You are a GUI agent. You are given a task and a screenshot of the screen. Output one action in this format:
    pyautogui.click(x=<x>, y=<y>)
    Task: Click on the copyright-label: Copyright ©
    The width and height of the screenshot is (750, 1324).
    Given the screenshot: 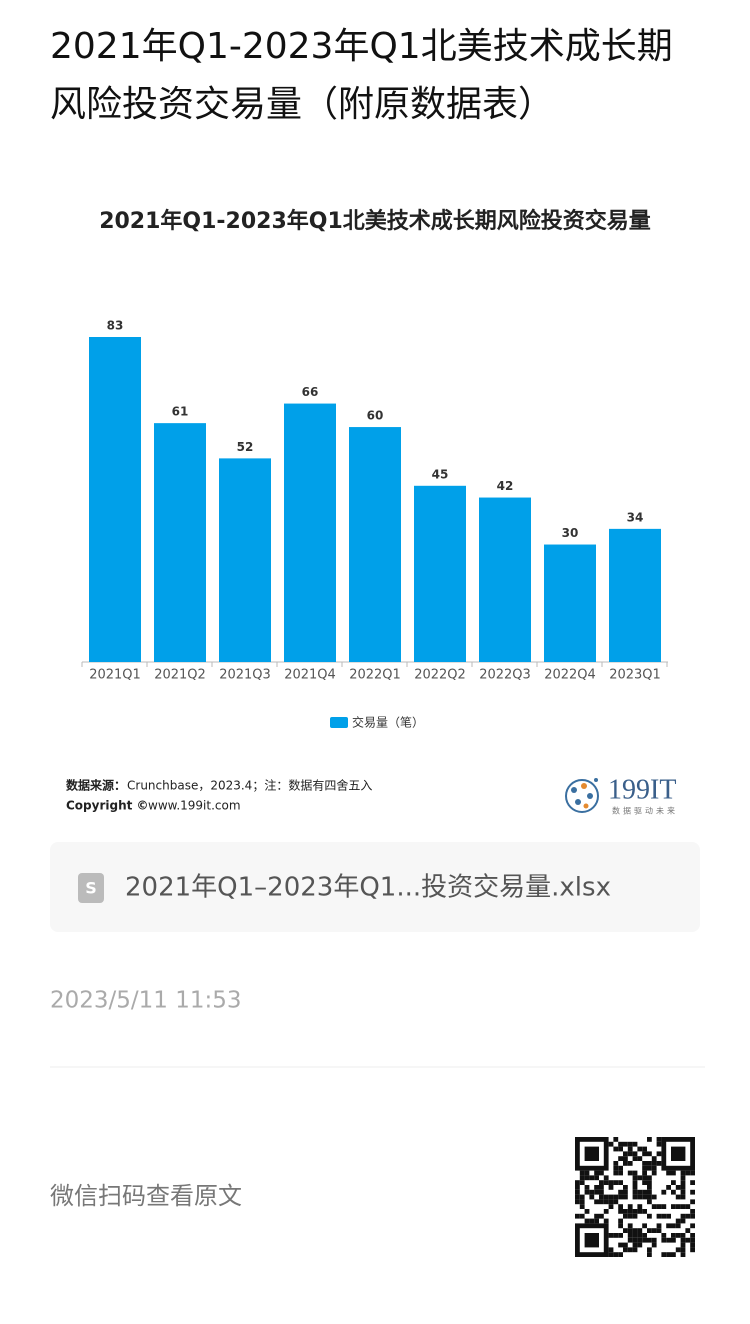 What is the action you would take?
    pyautogui.click(x=107, y=806)
    